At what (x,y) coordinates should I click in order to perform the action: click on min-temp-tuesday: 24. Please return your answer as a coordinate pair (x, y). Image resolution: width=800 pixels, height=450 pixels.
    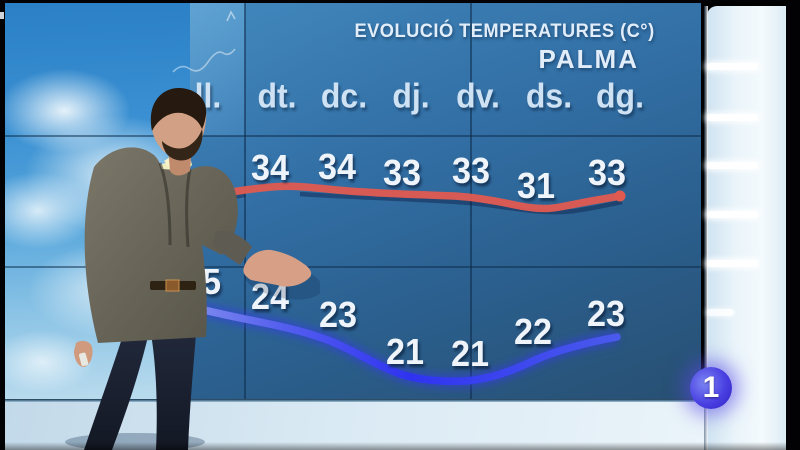
    Looking at the image, I should click on (270, 296).